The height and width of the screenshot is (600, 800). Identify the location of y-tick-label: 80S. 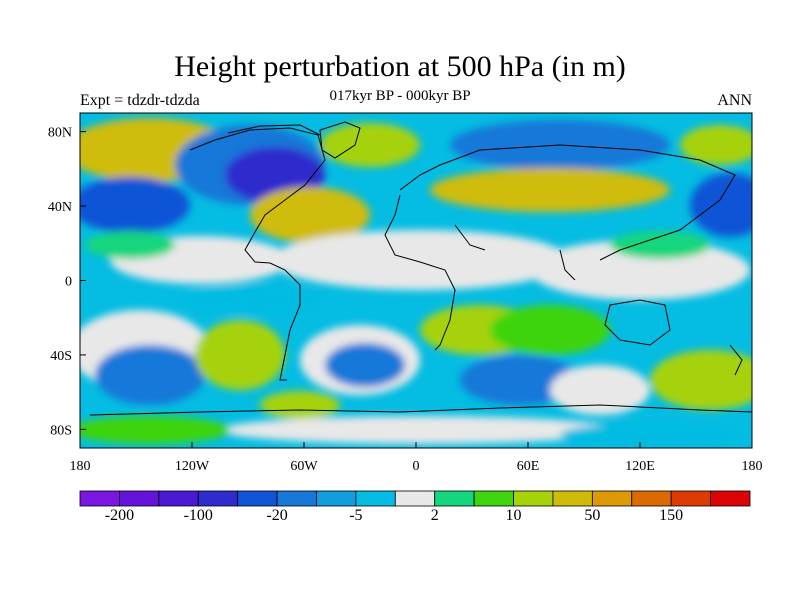
(61, 430).